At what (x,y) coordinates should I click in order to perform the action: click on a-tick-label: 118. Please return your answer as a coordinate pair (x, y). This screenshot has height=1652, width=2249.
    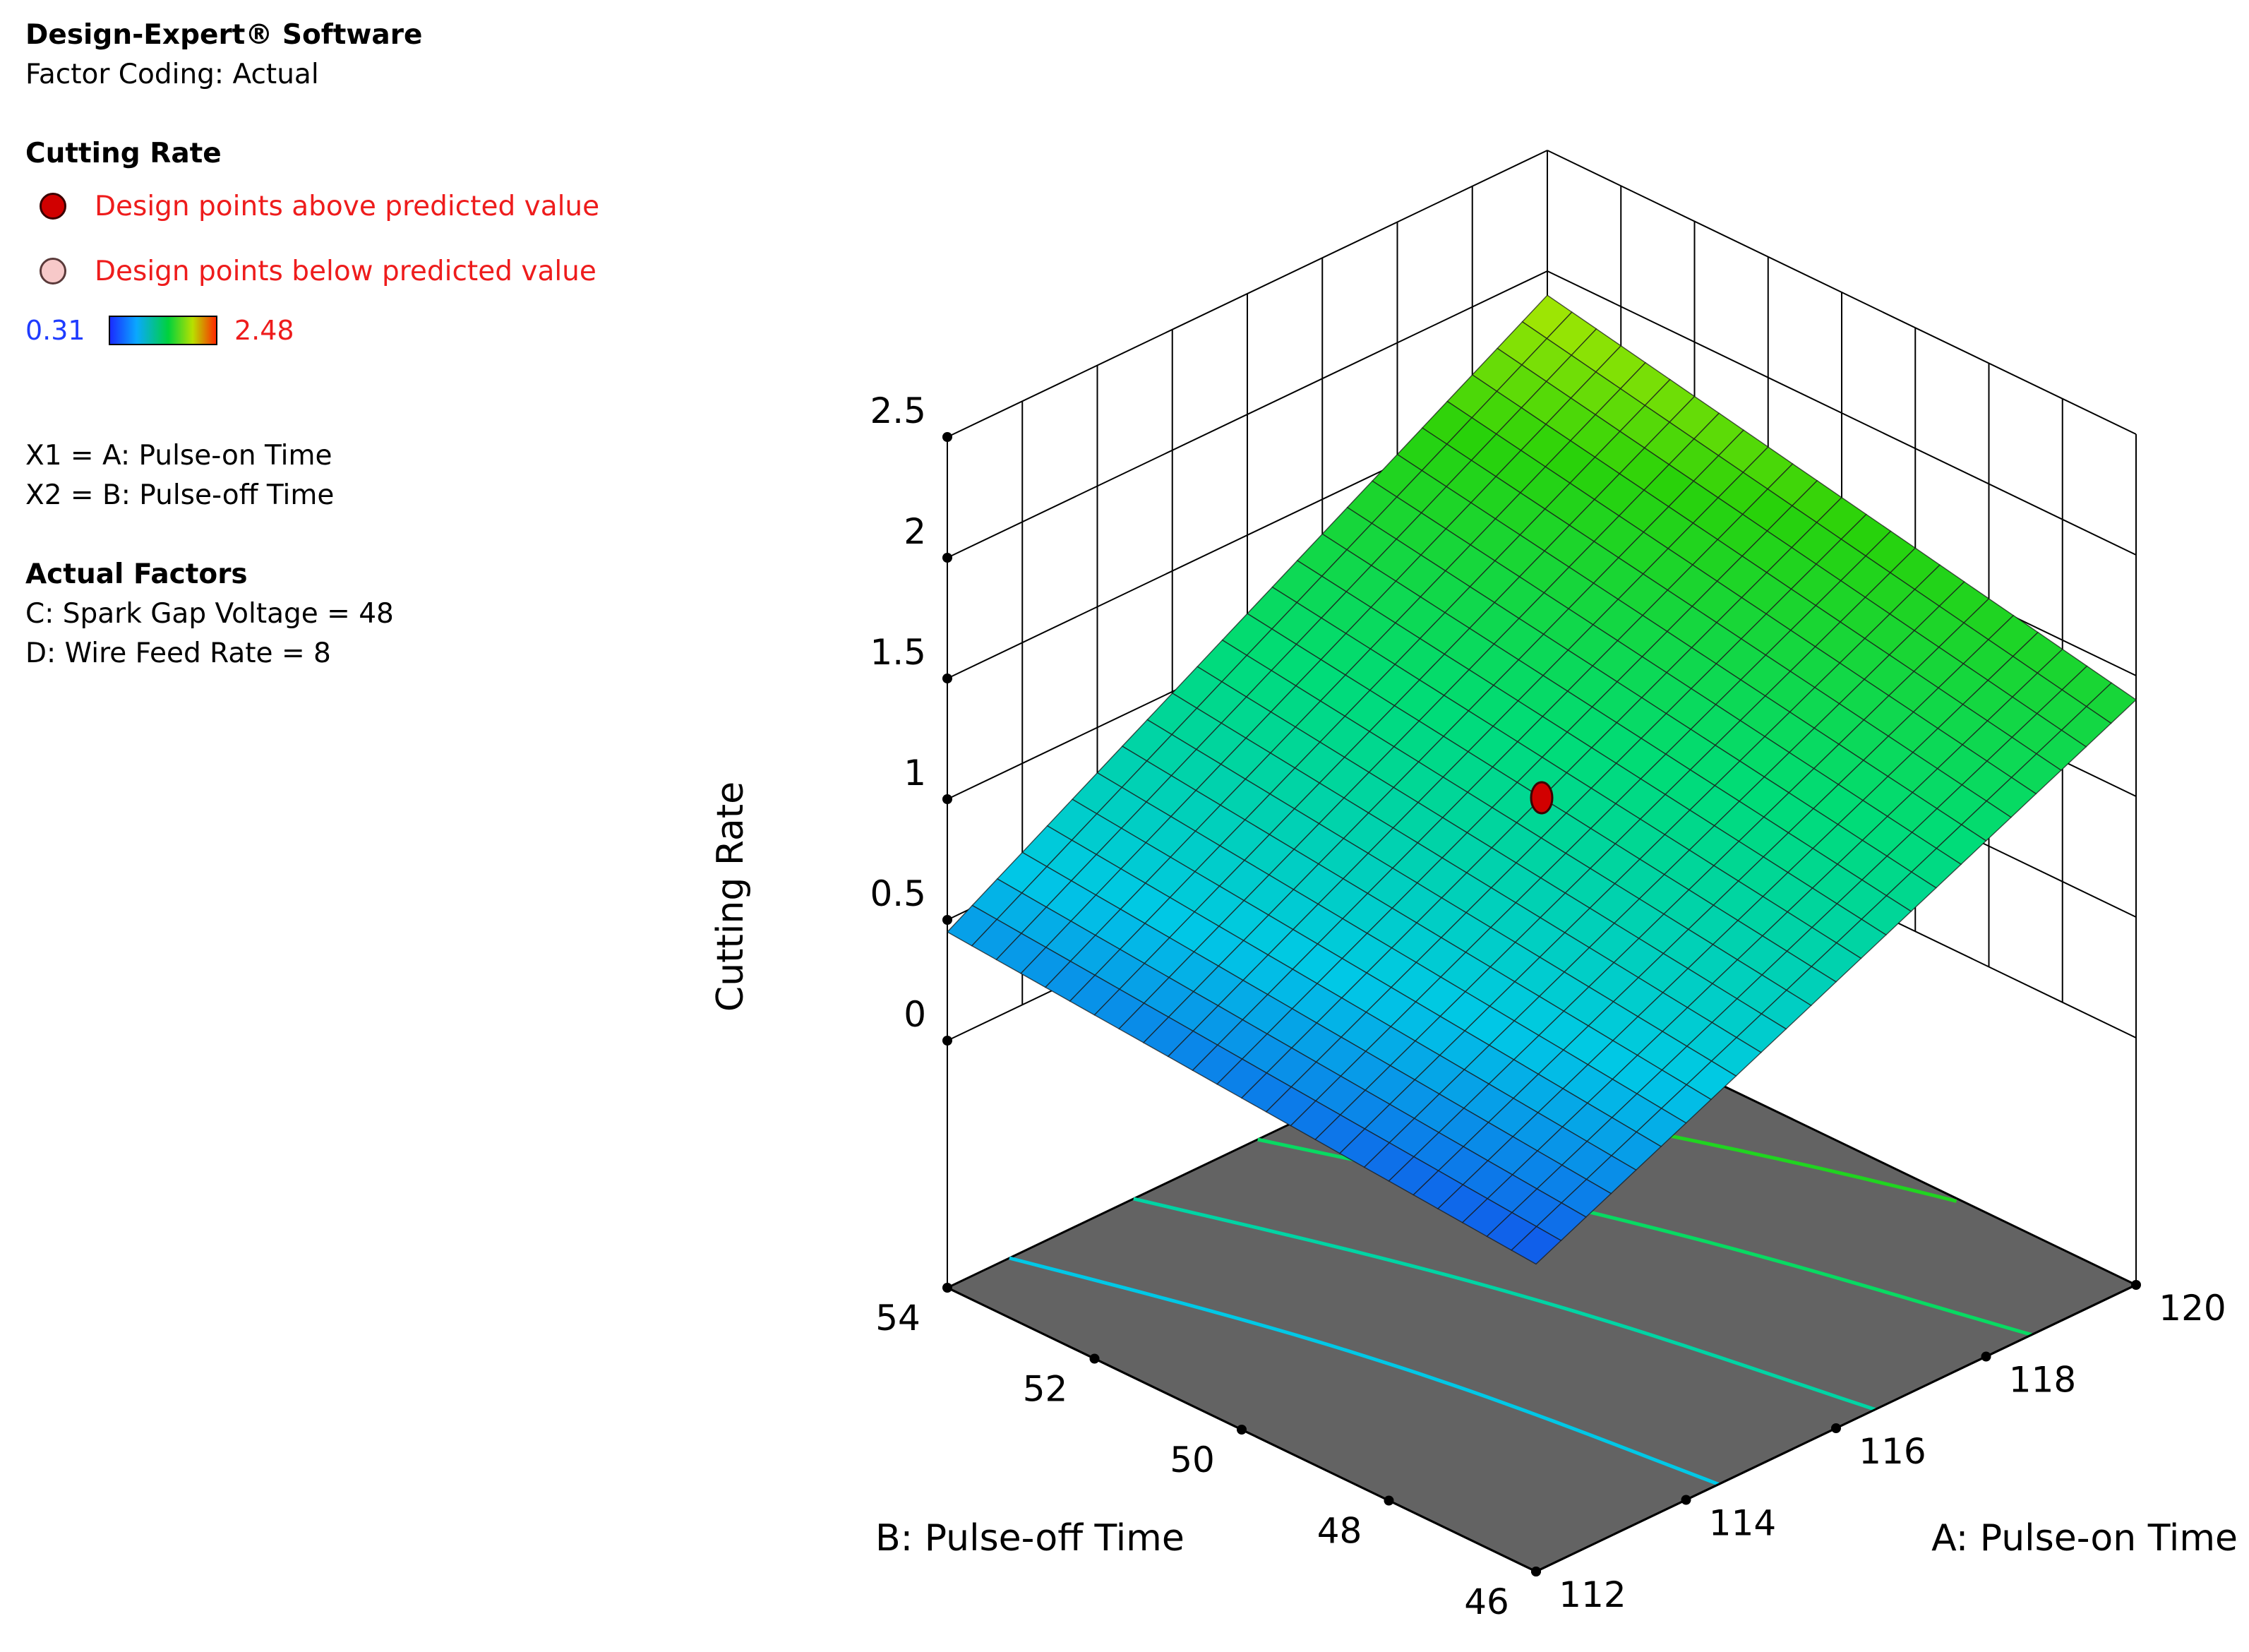
    Looking at the image, I should click on (2042, 1380).